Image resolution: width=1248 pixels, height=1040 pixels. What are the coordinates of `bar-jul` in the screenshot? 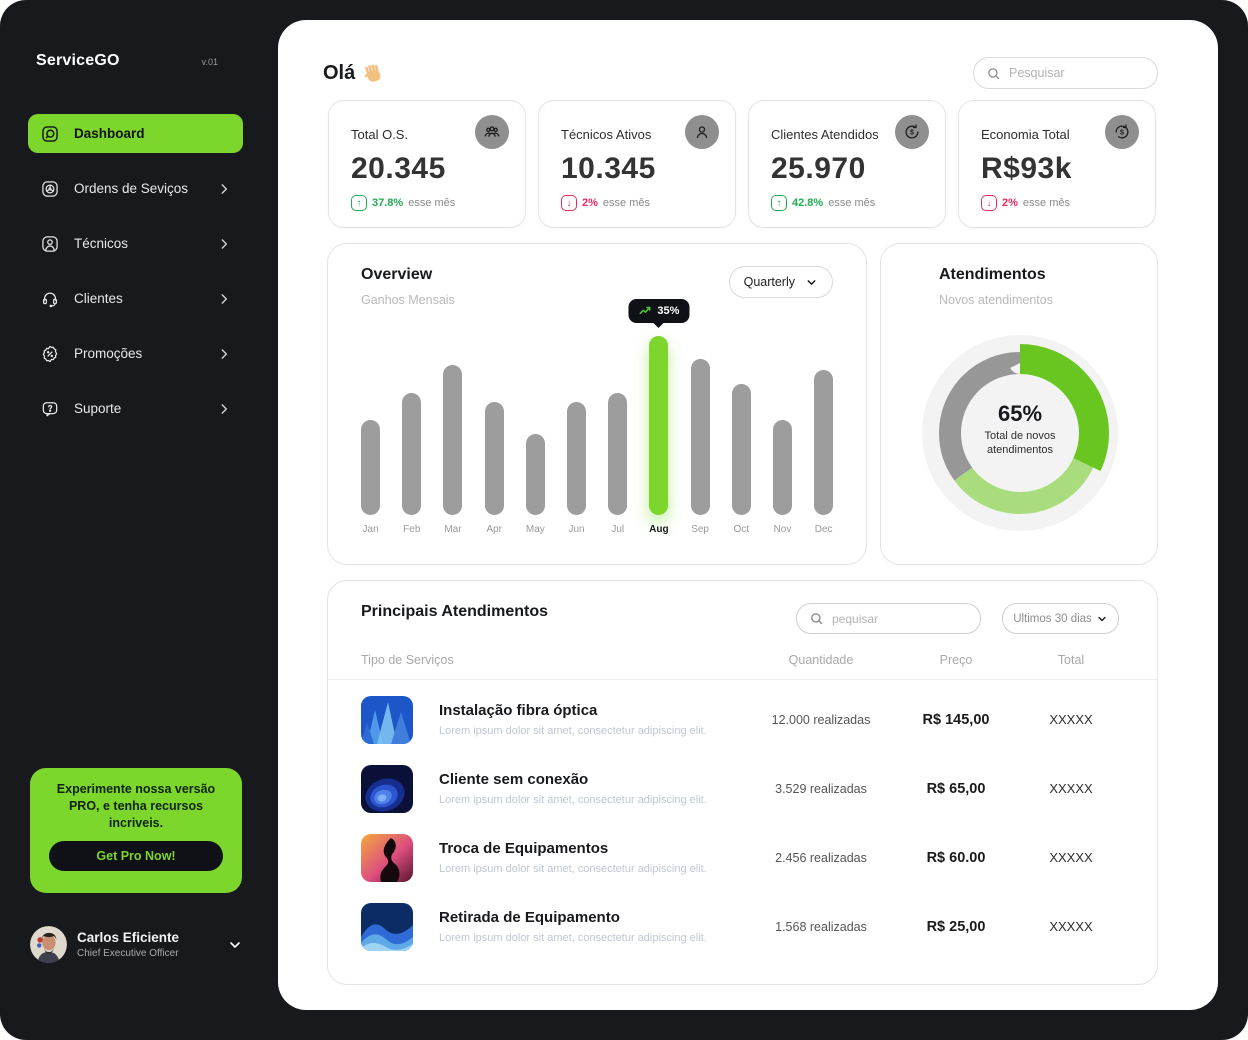 It's located at (618, 454).